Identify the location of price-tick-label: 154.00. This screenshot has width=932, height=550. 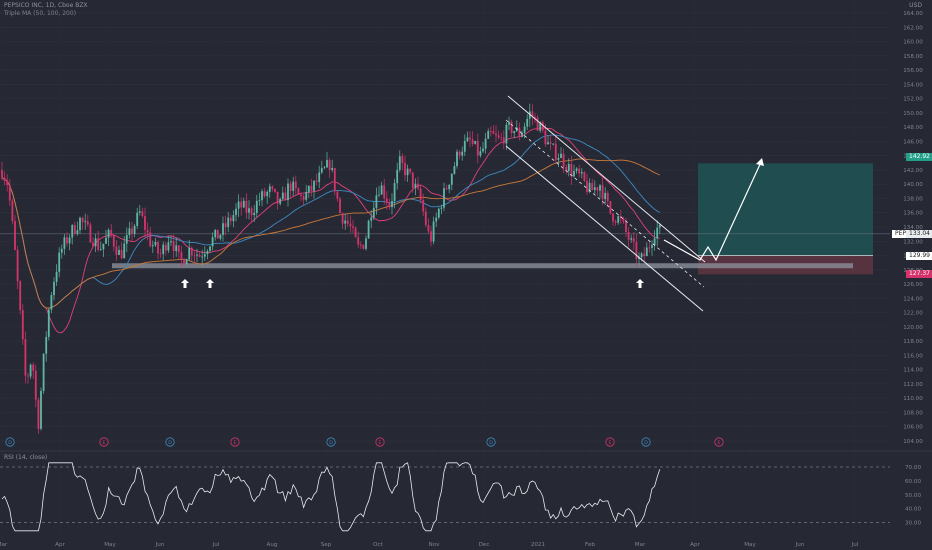
(913, 85).